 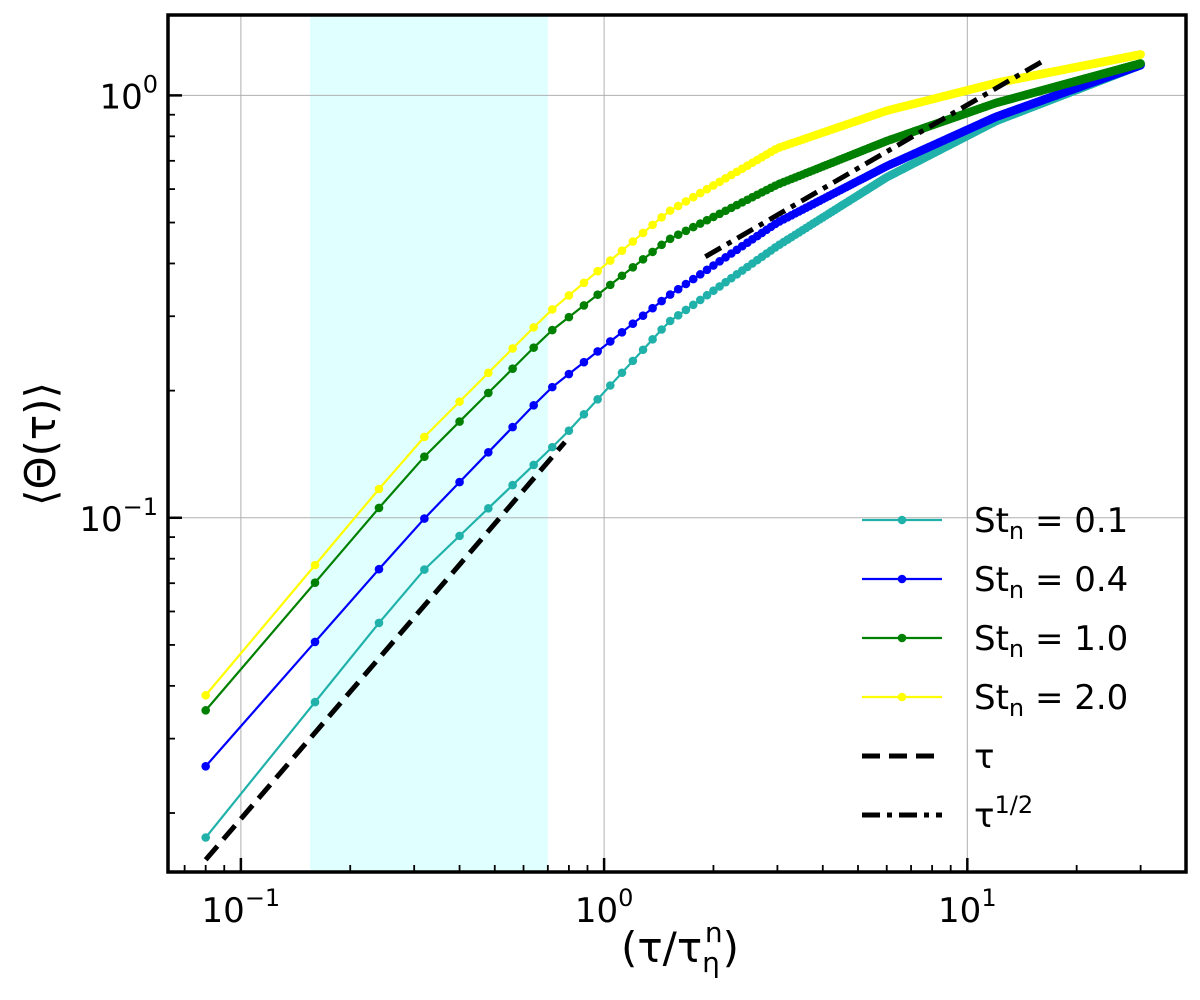 What do you see at coordinates (1051, 582) in the screenshot?
I see `legend-label-1: Stn = 0.4` at bounding box center [1051, 582].